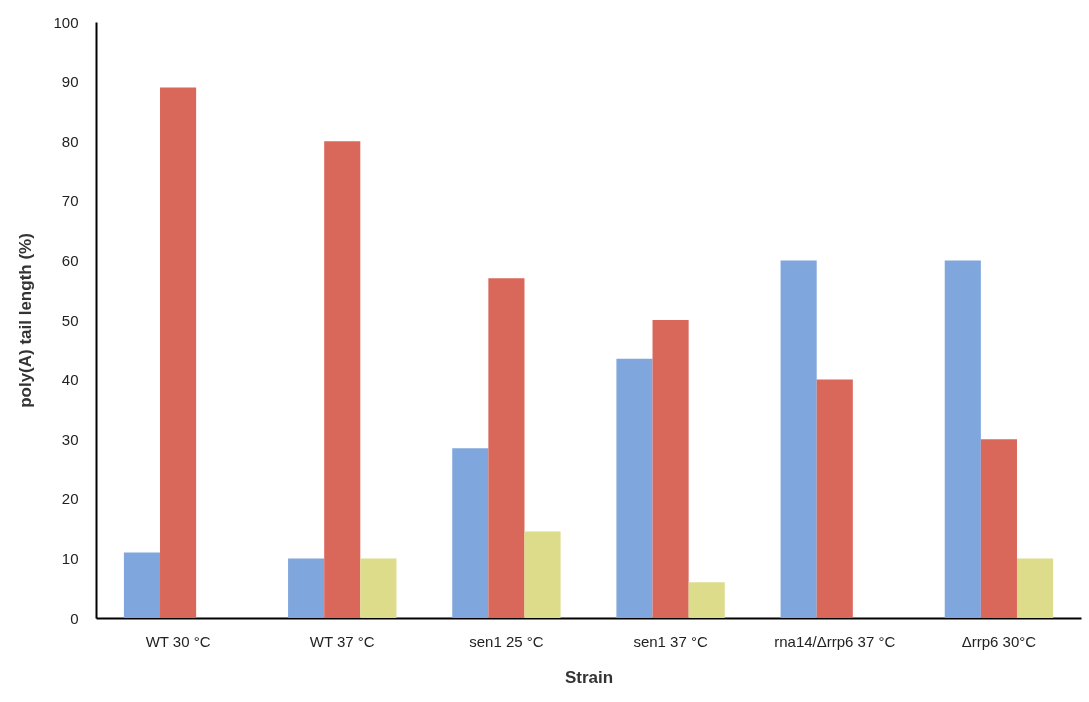  What do you see at coordinates (74, 618) in the screenshot?
I see `y-tick-label: 0` at bounding box center [74, 618].